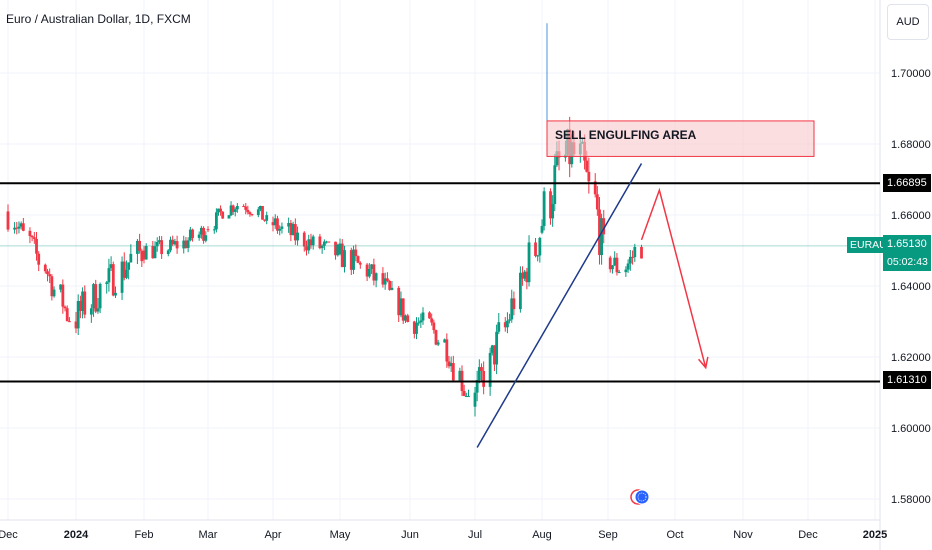 Image resolution: width=932 pixels, height=550 pixels. What do you see at coordinates (907, 380) in the screenshot?
I see `support-price-tag: 1.61310` at bounding box center [907, 380].